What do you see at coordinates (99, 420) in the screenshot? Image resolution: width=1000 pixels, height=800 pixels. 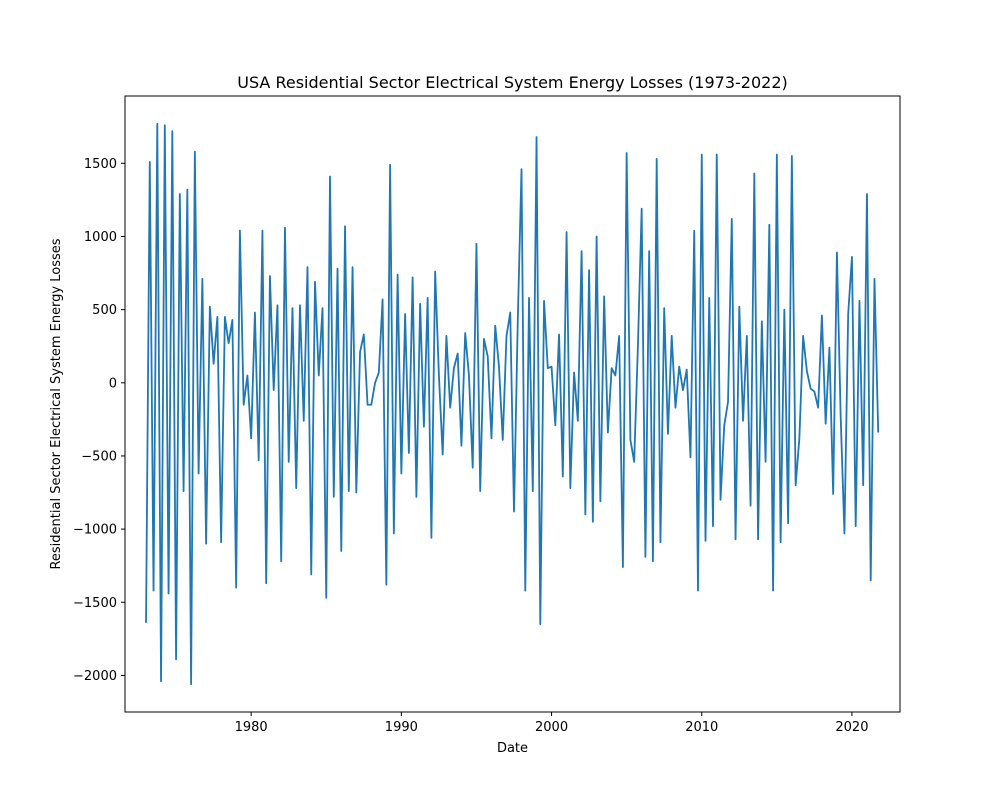 I see `y-axis: −2000 −1500 −1000 −500 0 500 1000 1500` at bounding box center [99, 420].